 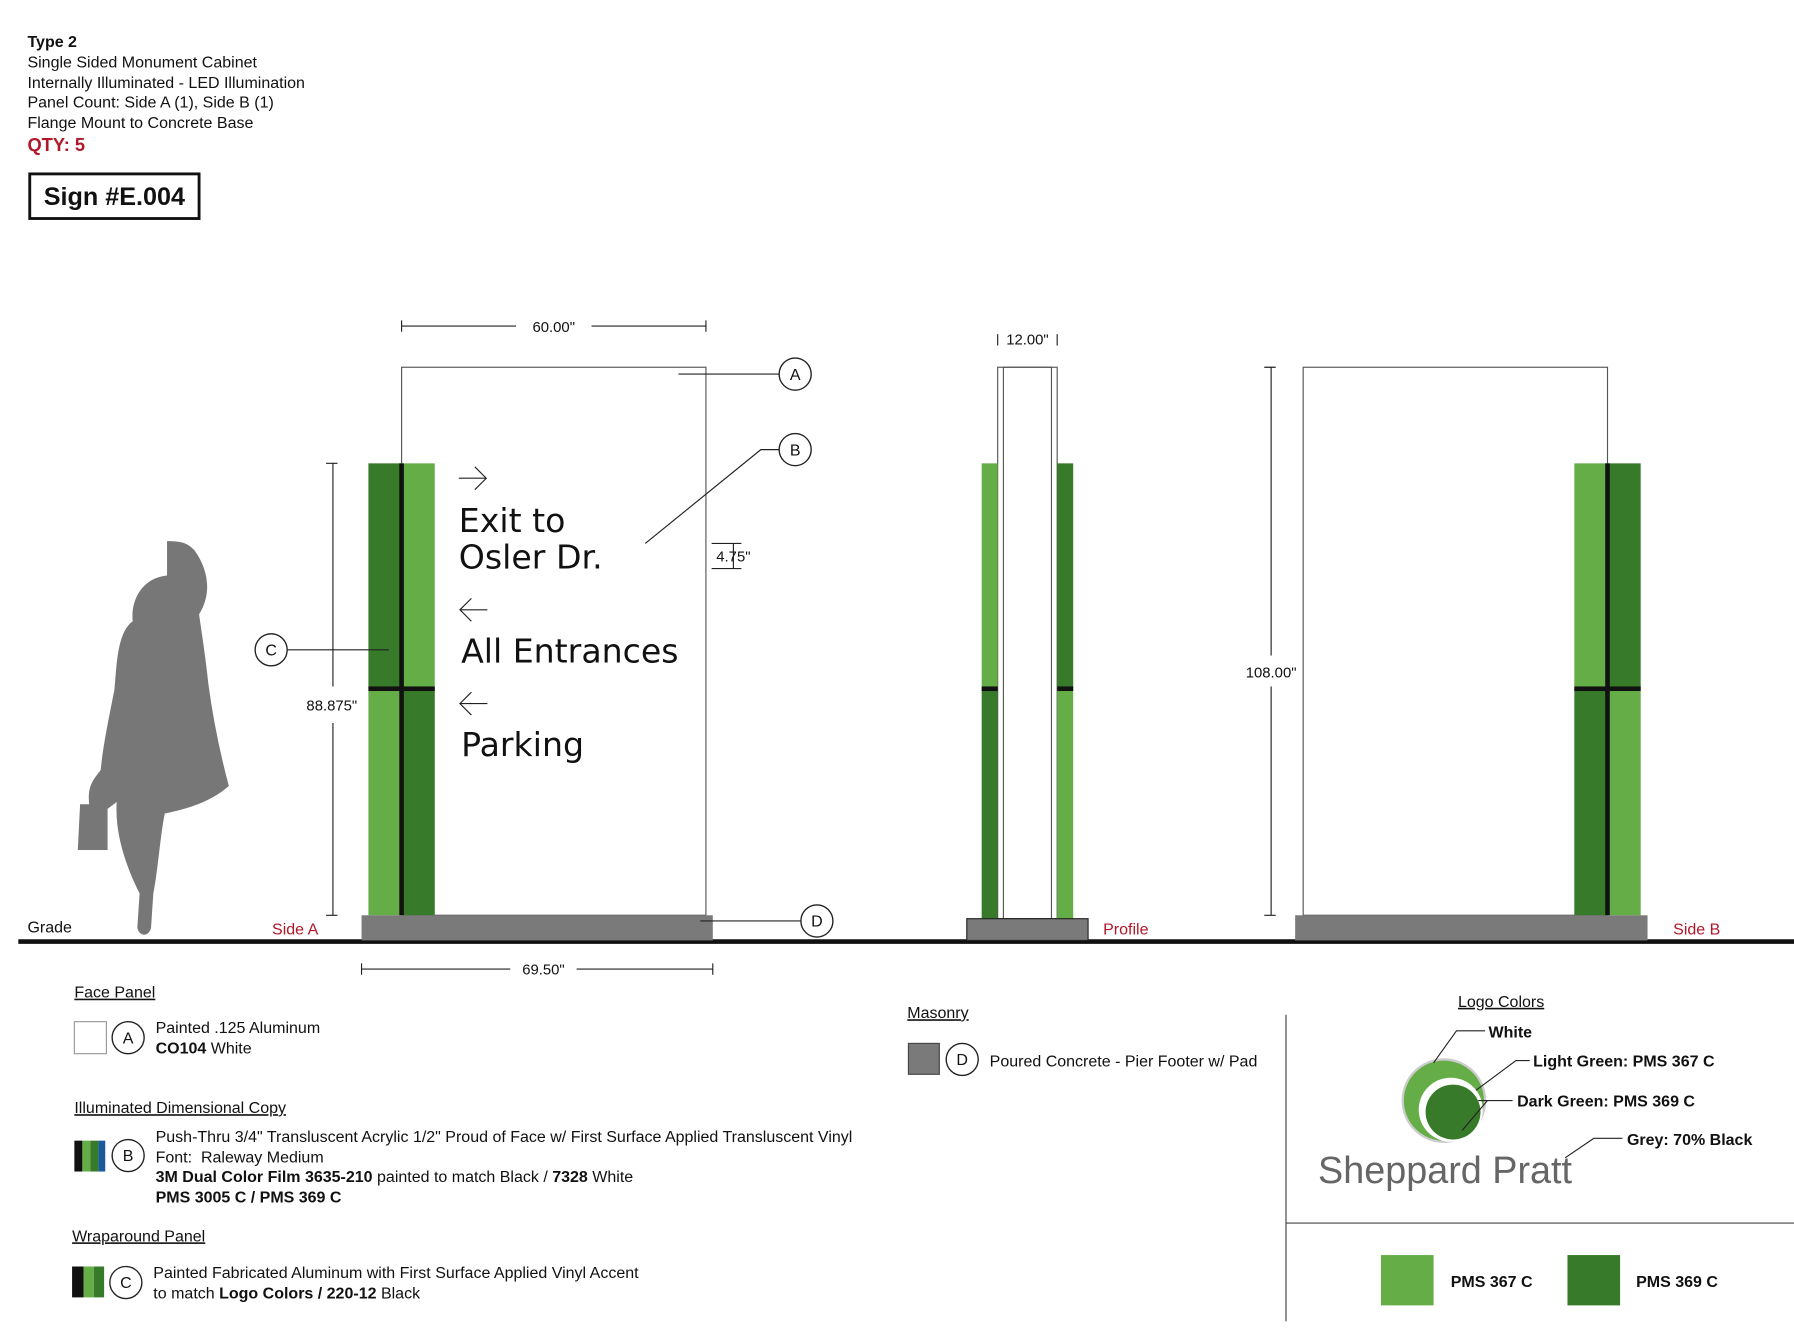 What do you see at coordinates (1606, 1101) in the screenshot?
I see `logo-label: Dark Green: PMS 369 C` at bounding box center [1606, 1101].